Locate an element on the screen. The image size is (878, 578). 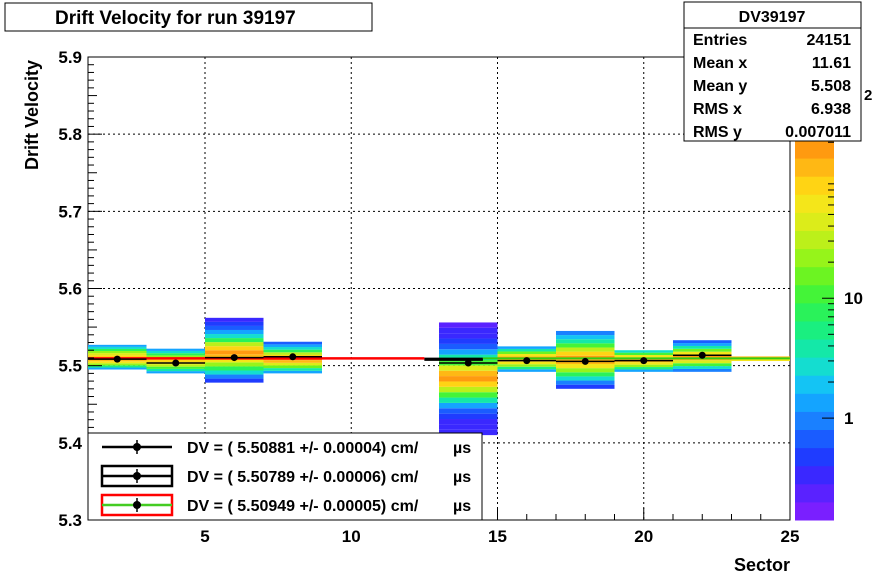
x-axis-label: Sector is located at coordinates (762, 565).